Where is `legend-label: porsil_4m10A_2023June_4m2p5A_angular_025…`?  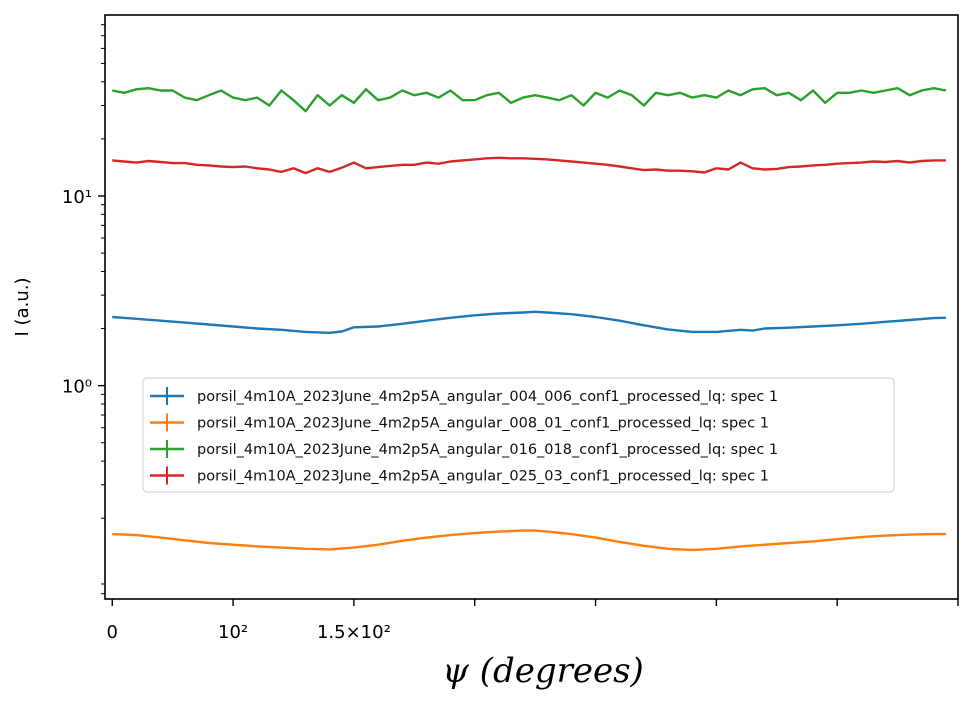
legend-label: porsil_4m10A_2023June_4m2p5A_angular_025… is located at coordinates (483, 477).